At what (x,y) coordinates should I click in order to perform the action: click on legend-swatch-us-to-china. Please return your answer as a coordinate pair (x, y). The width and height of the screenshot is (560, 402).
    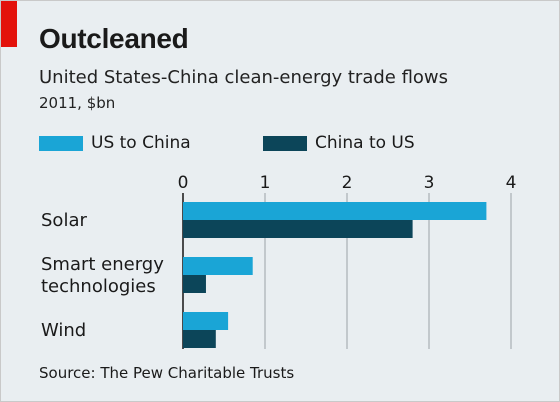
    Looking at the image, I should click on (61, 143).